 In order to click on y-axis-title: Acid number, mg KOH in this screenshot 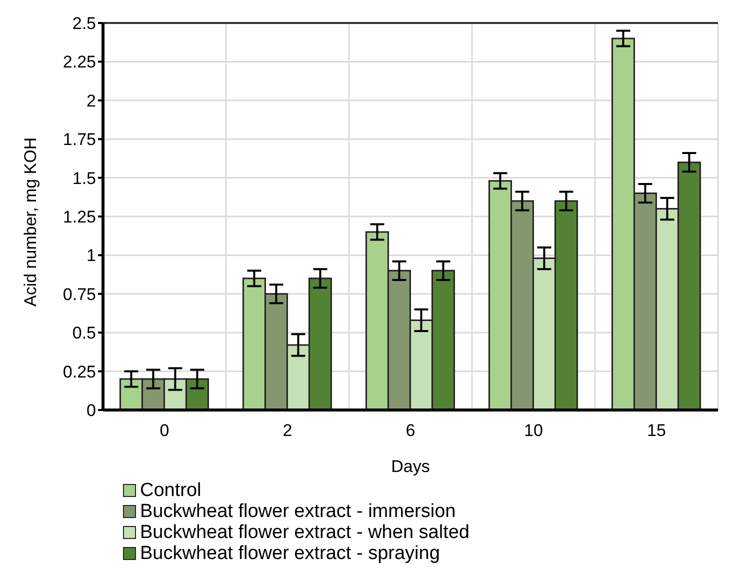, I will do `click(30, 221)`.